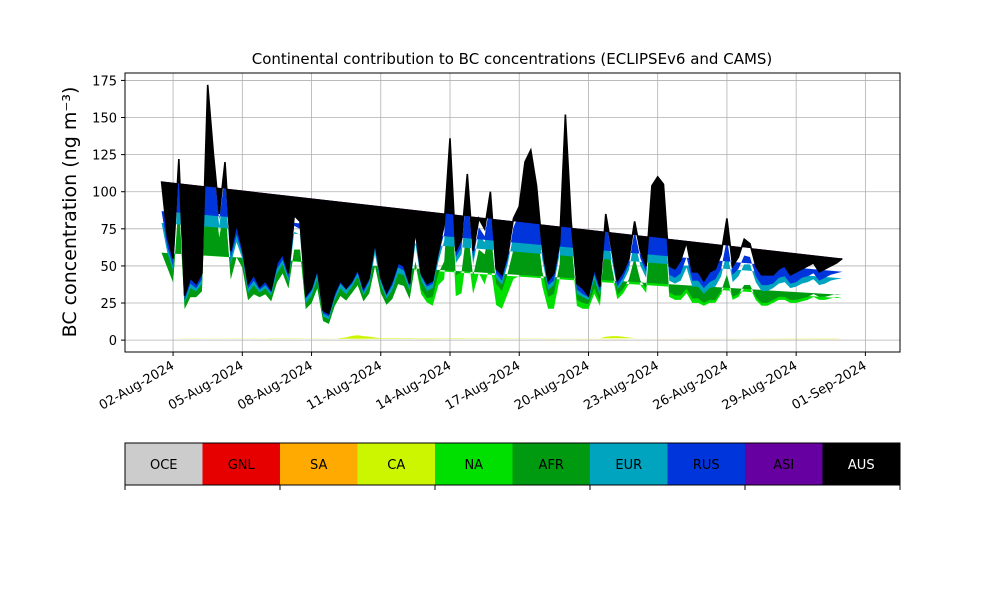  I want to click on legend-label: SA, so click(318, 465).